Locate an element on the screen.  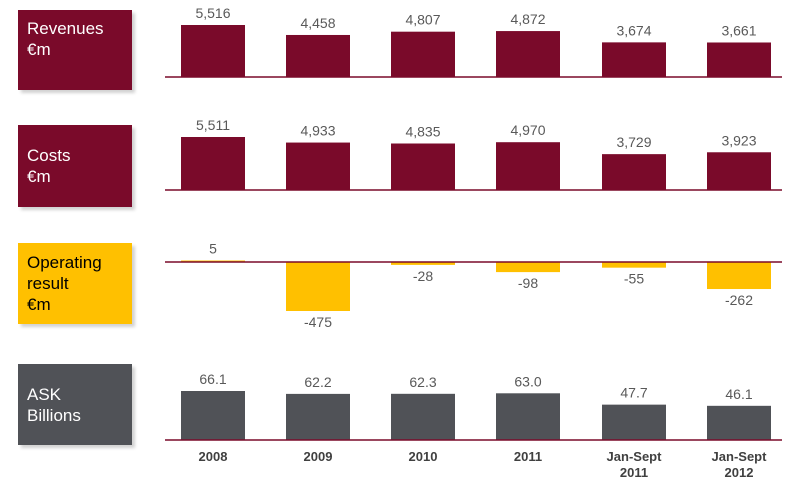
costs-value-label-1: 4,933 is located at coordinates (317, 131).